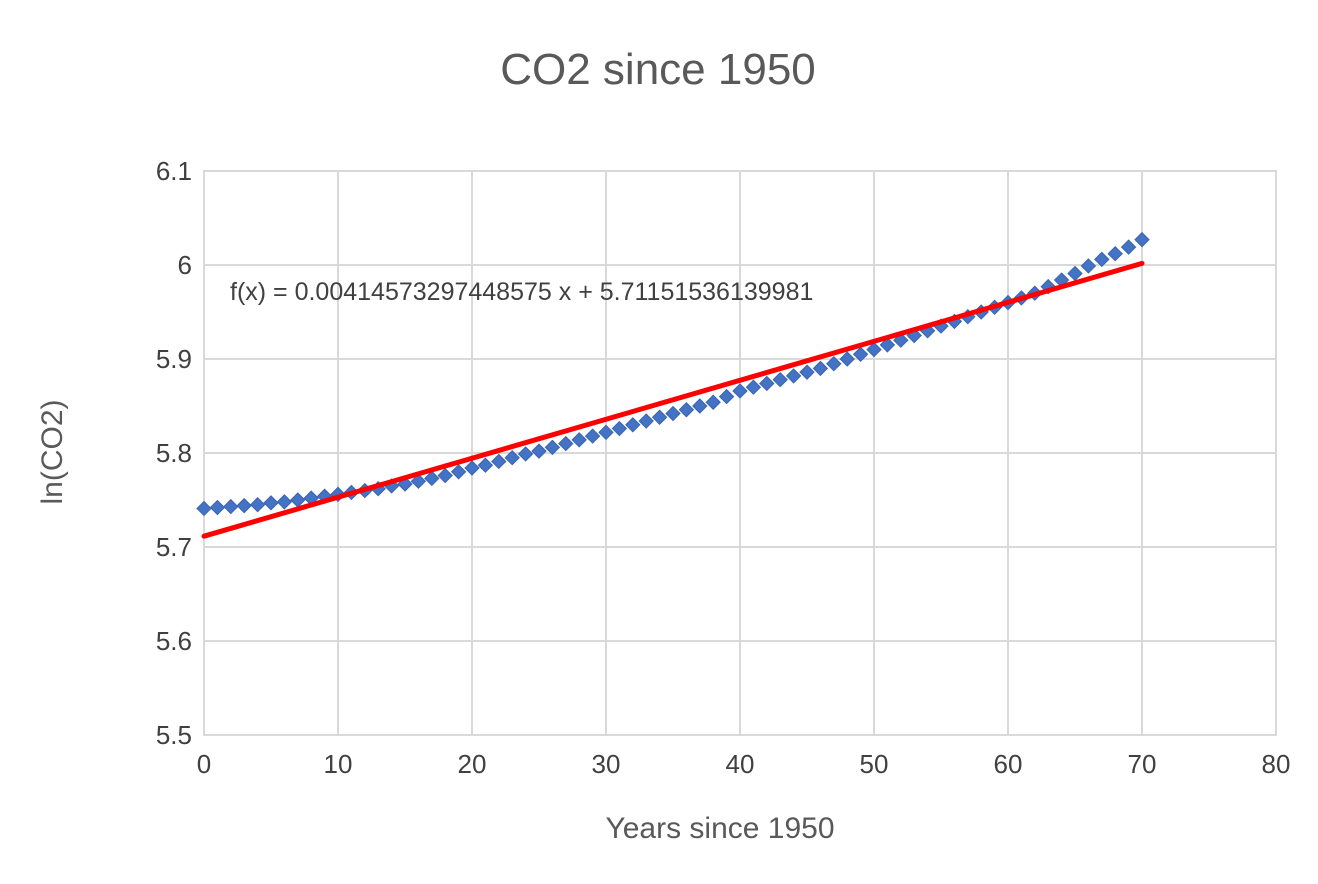  What do you see at coordinates (174, 547) in the screenshot?
I see `y-tick-label: 5.7` at bounding box center [174, 547].